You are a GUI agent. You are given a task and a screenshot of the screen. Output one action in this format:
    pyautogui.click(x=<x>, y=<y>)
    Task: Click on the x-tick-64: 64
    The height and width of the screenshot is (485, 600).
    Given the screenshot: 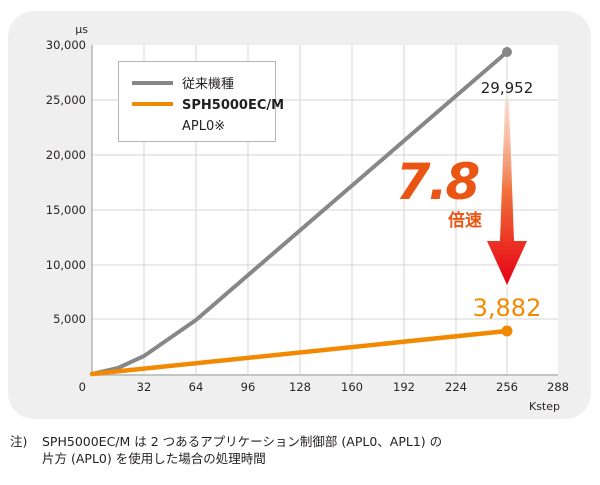 What is the action you would take?
    pyautogui.click(x=196, y=387)
    